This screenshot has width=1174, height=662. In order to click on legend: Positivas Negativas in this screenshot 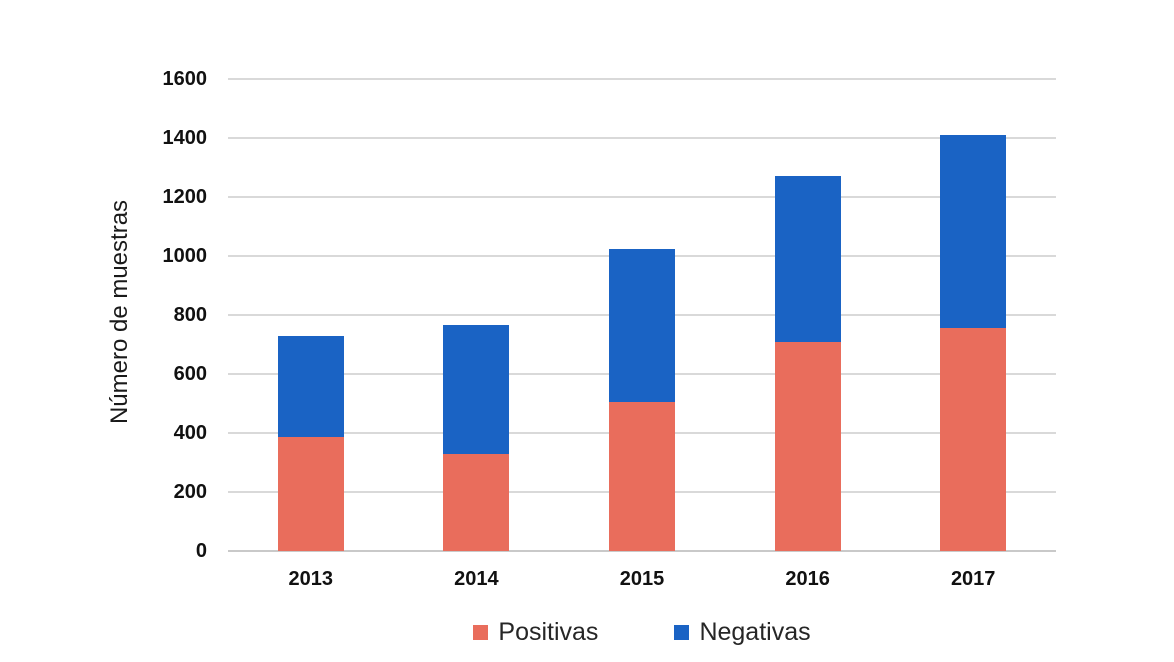, I will do `click(642, 632)`.